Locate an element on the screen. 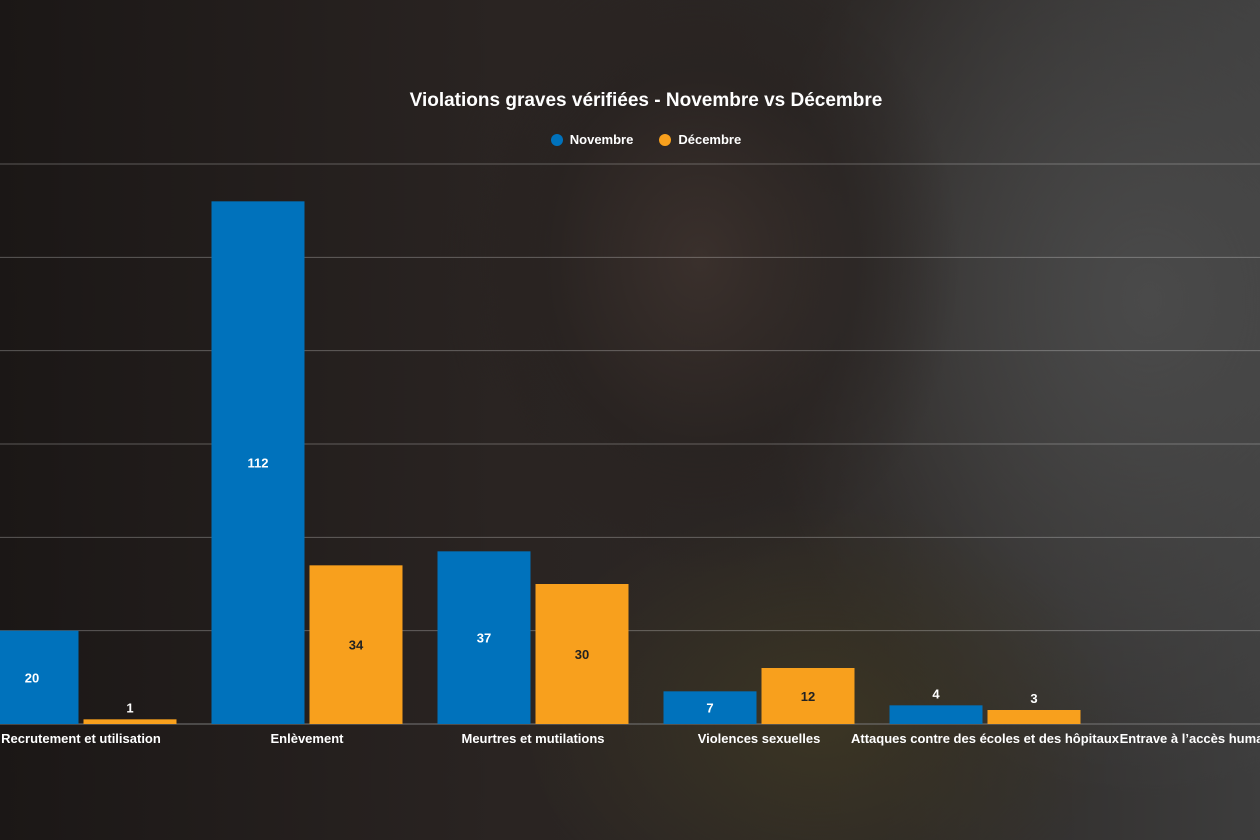 The width and height of the screenshot is (1260, 840). data-label: 37 is located at coordinates (484, 638).